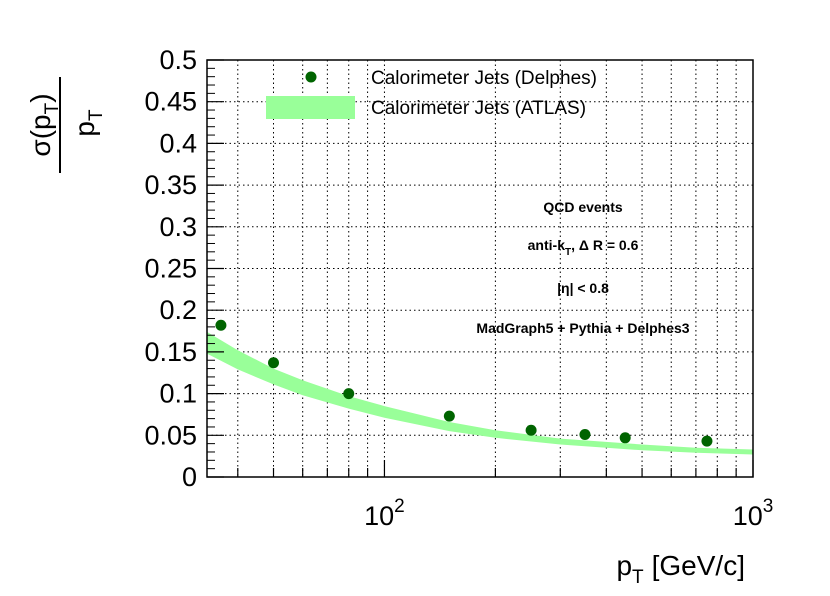  What do you see at coordinates (484, 78) in the screenshot?
I see `legend-label-delphes: Calorimeter Jets (Delphes)` at bounding box center [484, 78].